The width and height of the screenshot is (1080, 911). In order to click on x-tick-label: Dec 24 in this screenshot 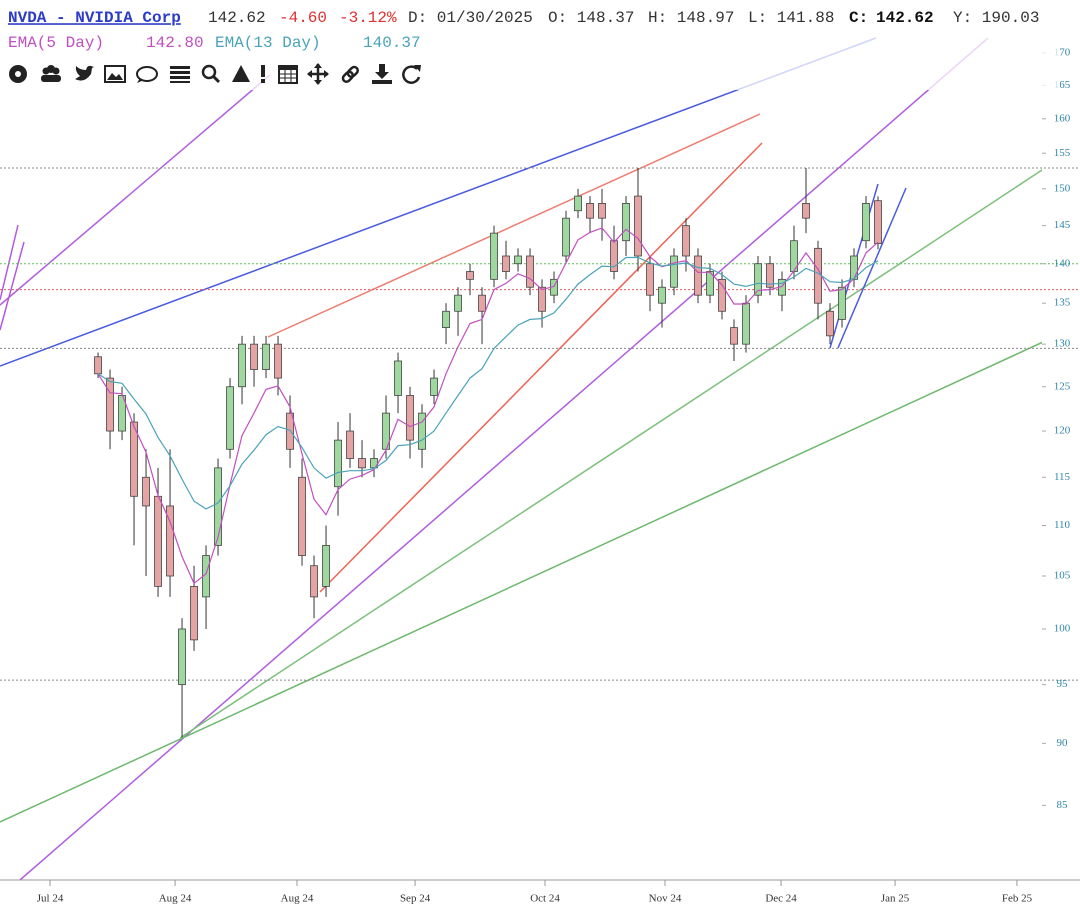, I will do `click(781, 899)`.